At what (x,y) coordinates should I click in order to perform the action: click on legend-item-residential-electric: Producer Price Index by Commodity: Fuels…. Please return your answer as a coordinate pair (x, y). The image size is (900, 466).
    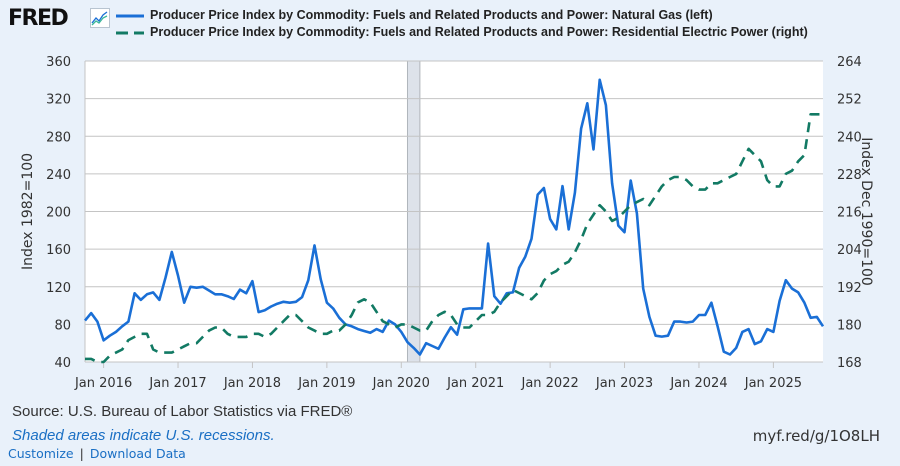
    Looking at the image, I should click on (462, 32).